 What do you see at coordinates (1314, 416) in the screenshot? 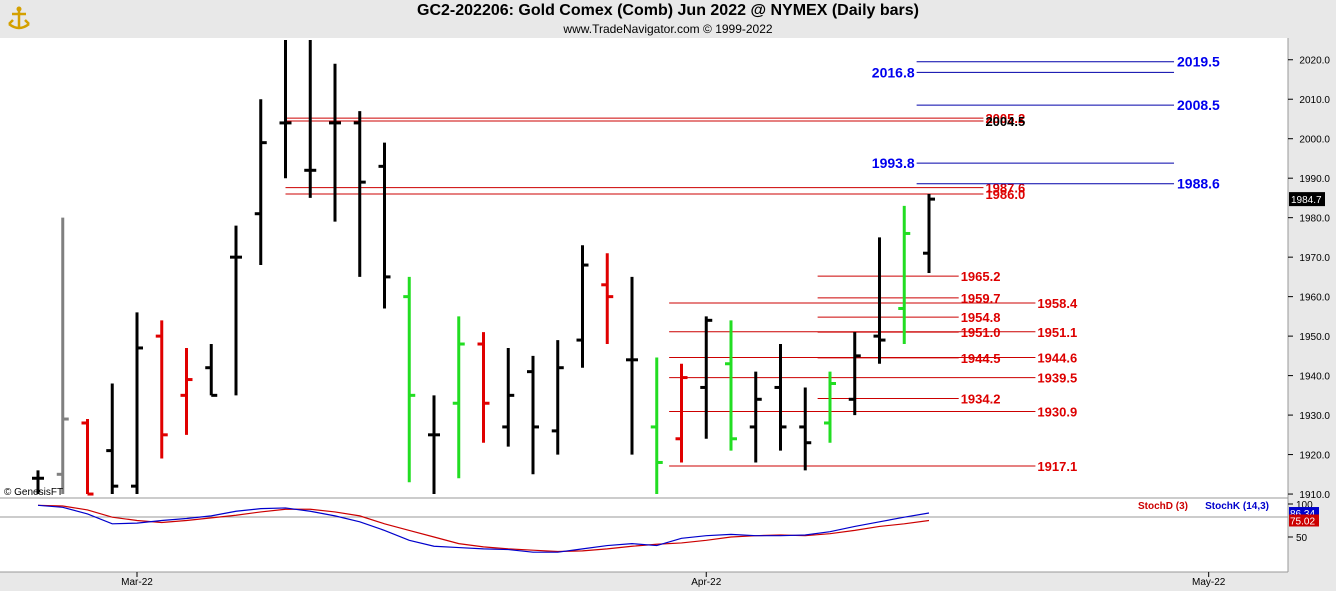
I see `y-tick-label: 1930.0` at bounding box center [1314, 416].